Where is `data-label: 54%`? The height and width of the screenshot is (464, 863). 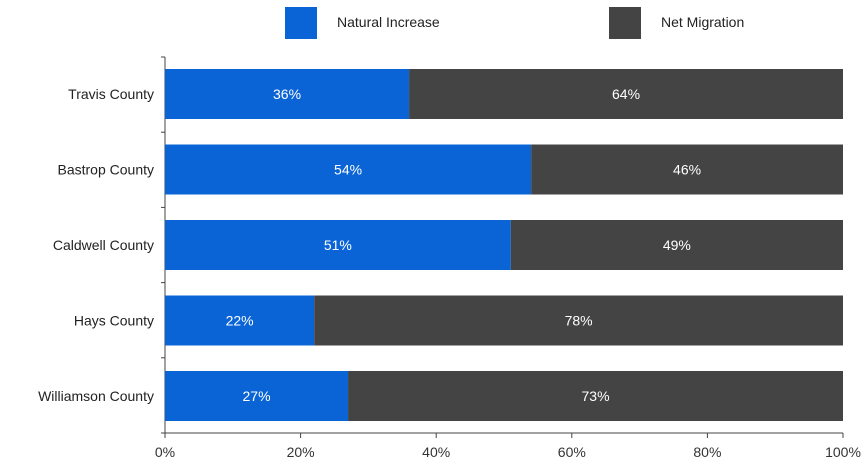
data-label: 54% is located at coordinates (348, 170).